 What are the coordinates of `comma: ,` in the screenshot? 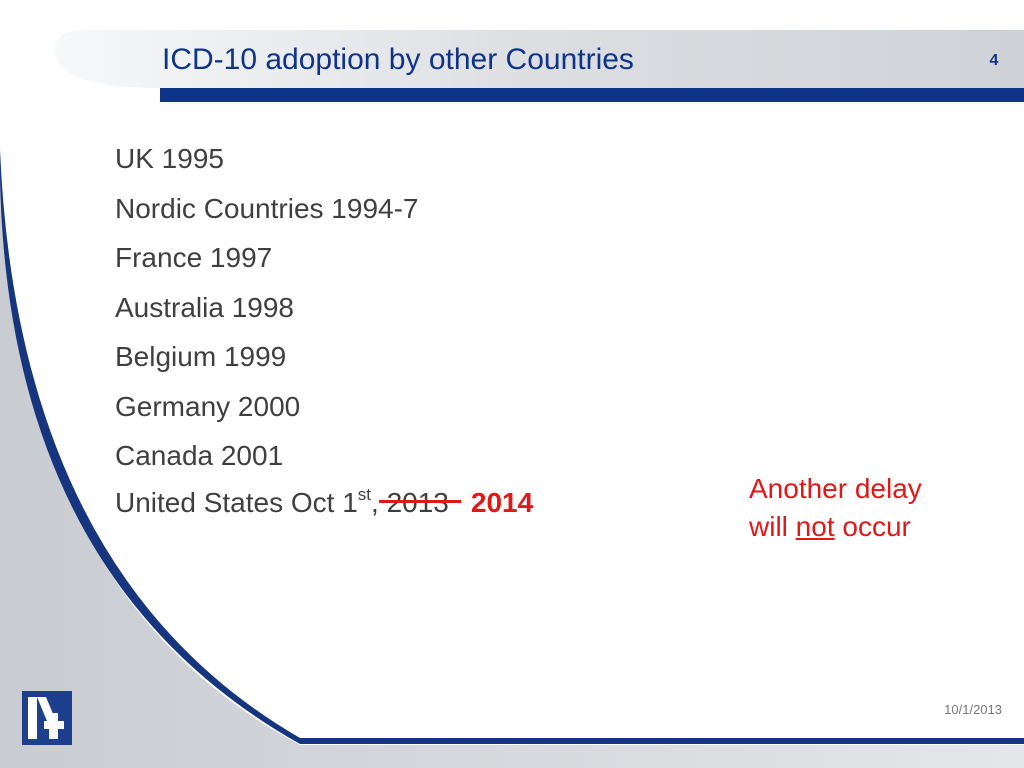 It's located at (375, 502).